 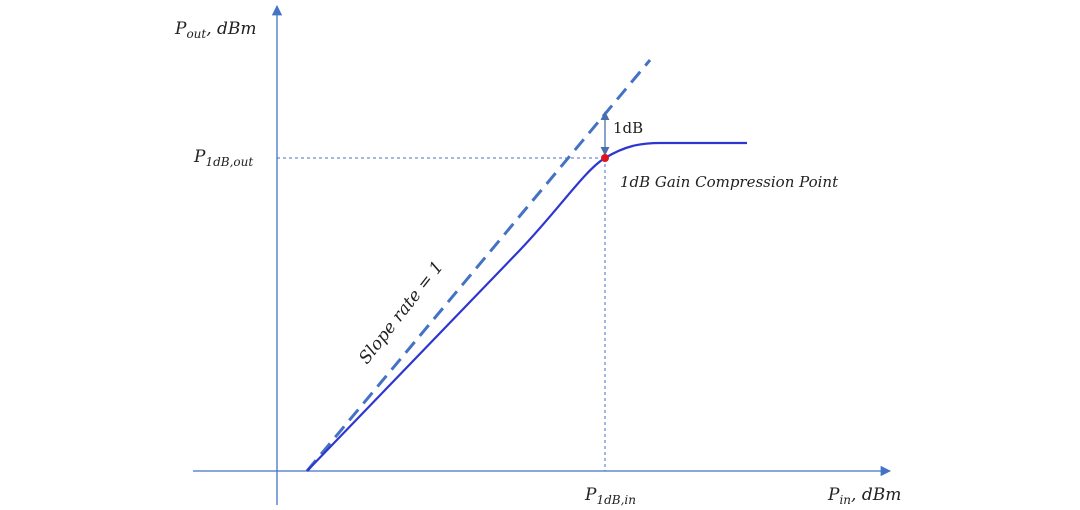 I want to click on text-part: in, so click(x=845, y=500).